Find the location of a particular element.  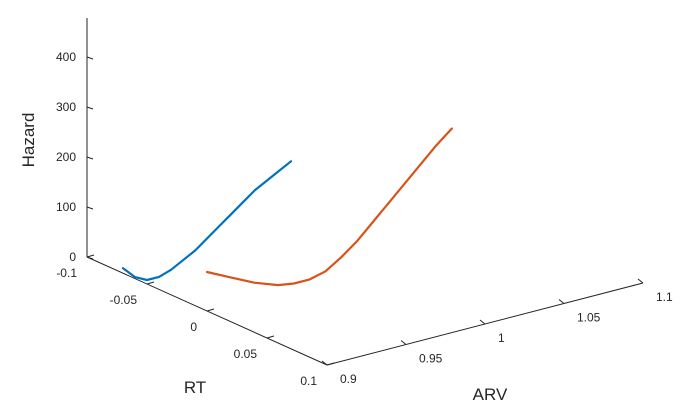

z-tick-label: 0 is located at coordinates (72, 257).